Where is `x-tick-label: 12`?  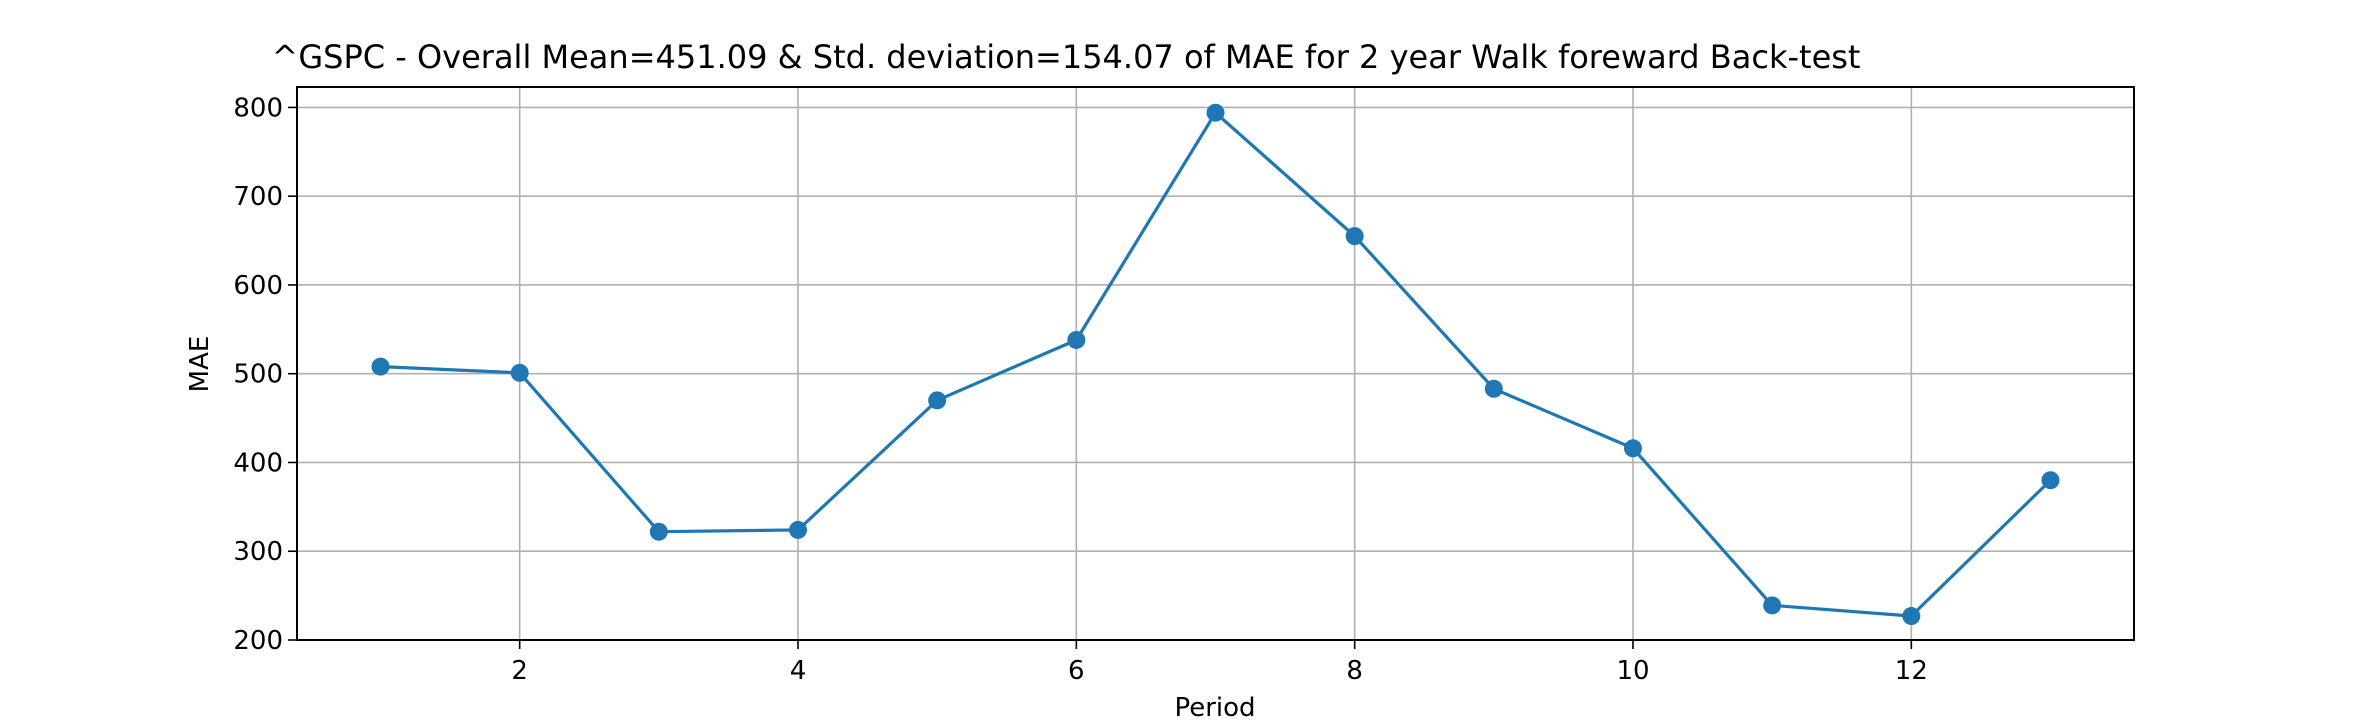 x-tick-label: 12 is located at coordinates (1911, 671).